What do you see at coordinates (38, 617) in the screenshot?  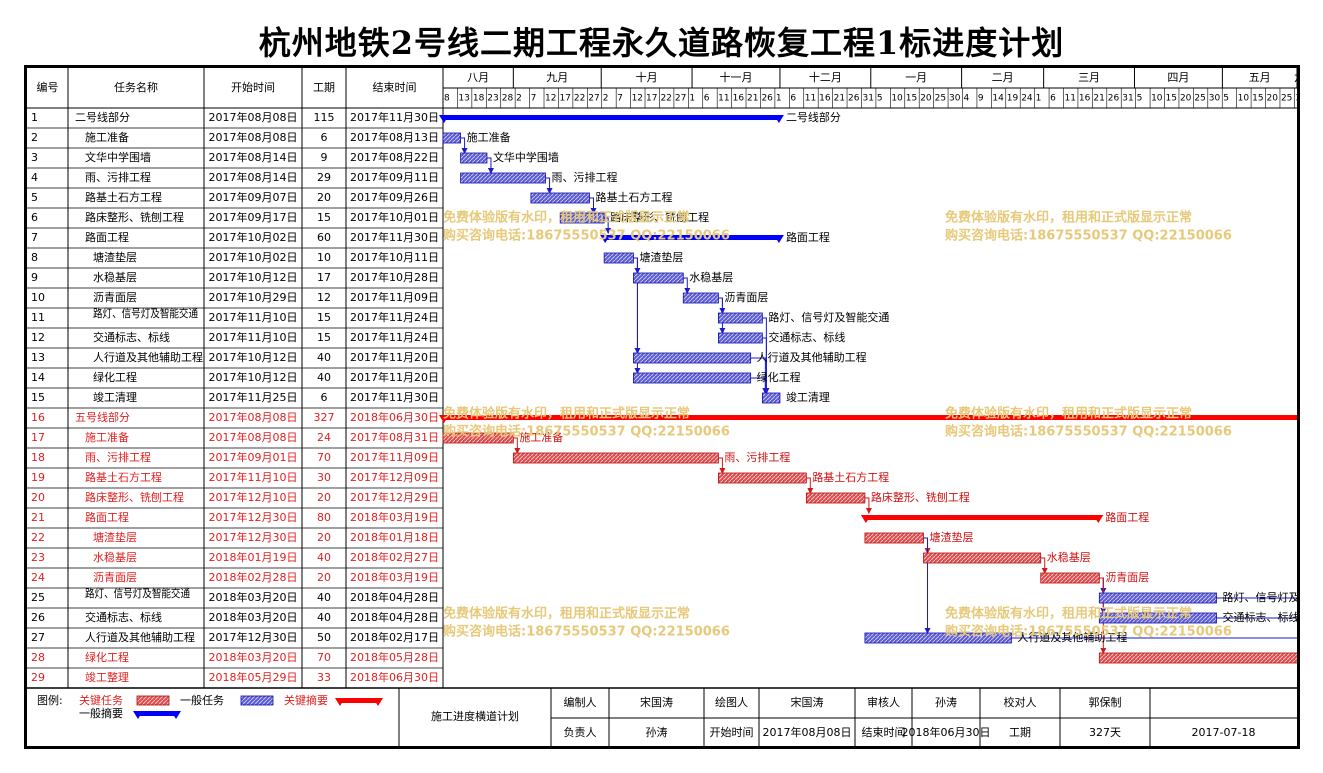 I see `task-id: 26` at bounding box center [38, 617].